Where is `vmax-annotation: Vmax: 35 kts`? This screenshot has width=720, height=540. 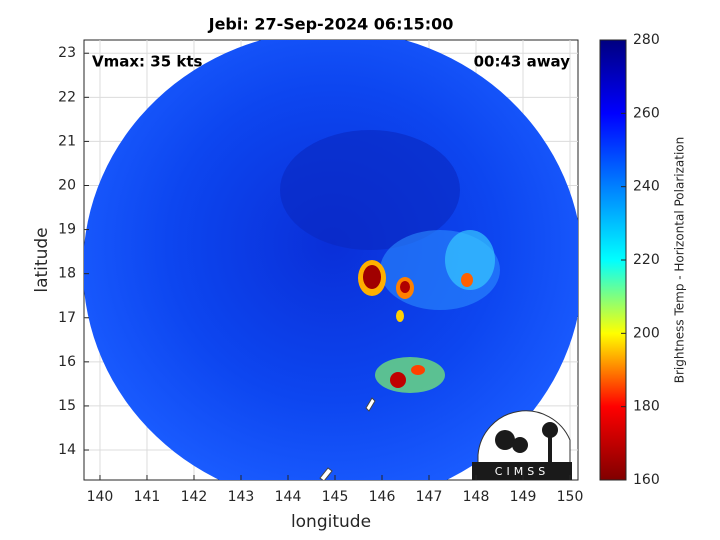 vmax-annotation: Vmax: 35 kts is located at coordinates (147, 62).